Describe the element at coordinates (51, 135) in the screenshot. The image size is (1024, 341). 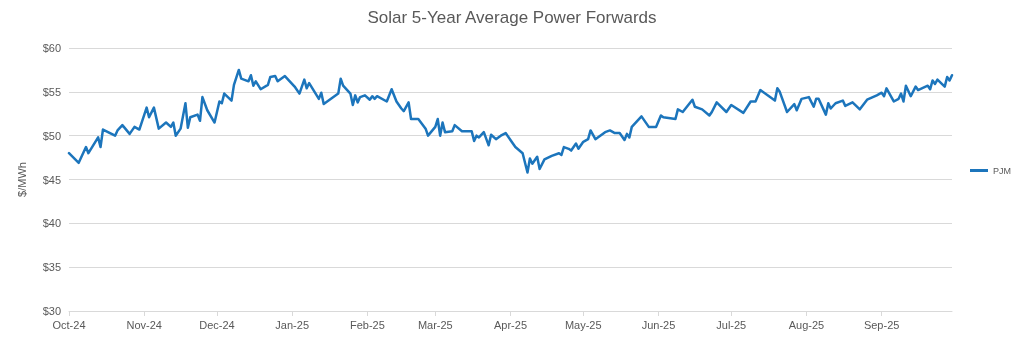
I see `y-tick-label: $50` at that location.